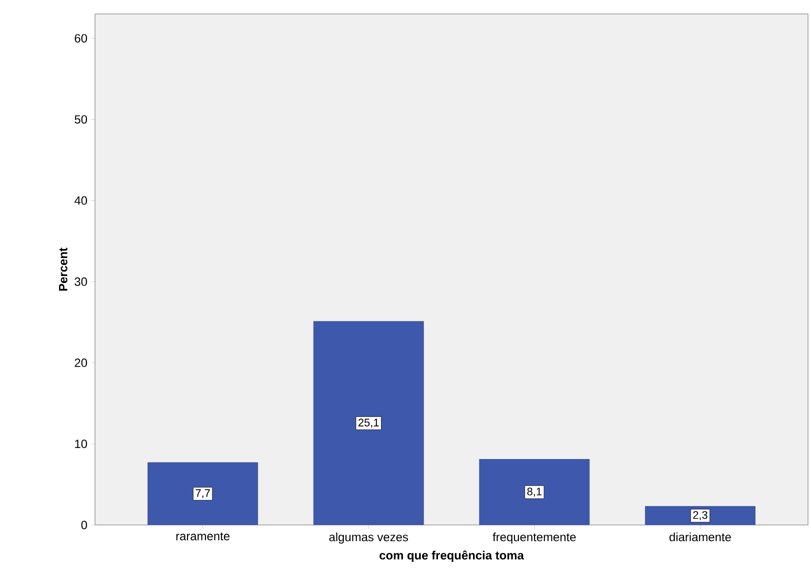 The width and height of the screenshot is (811, 587). What do you see at coordinates (368, 538) in the screenshot?
I see `x-tick-label: algumas vezes` at bounding box center [368, 538].